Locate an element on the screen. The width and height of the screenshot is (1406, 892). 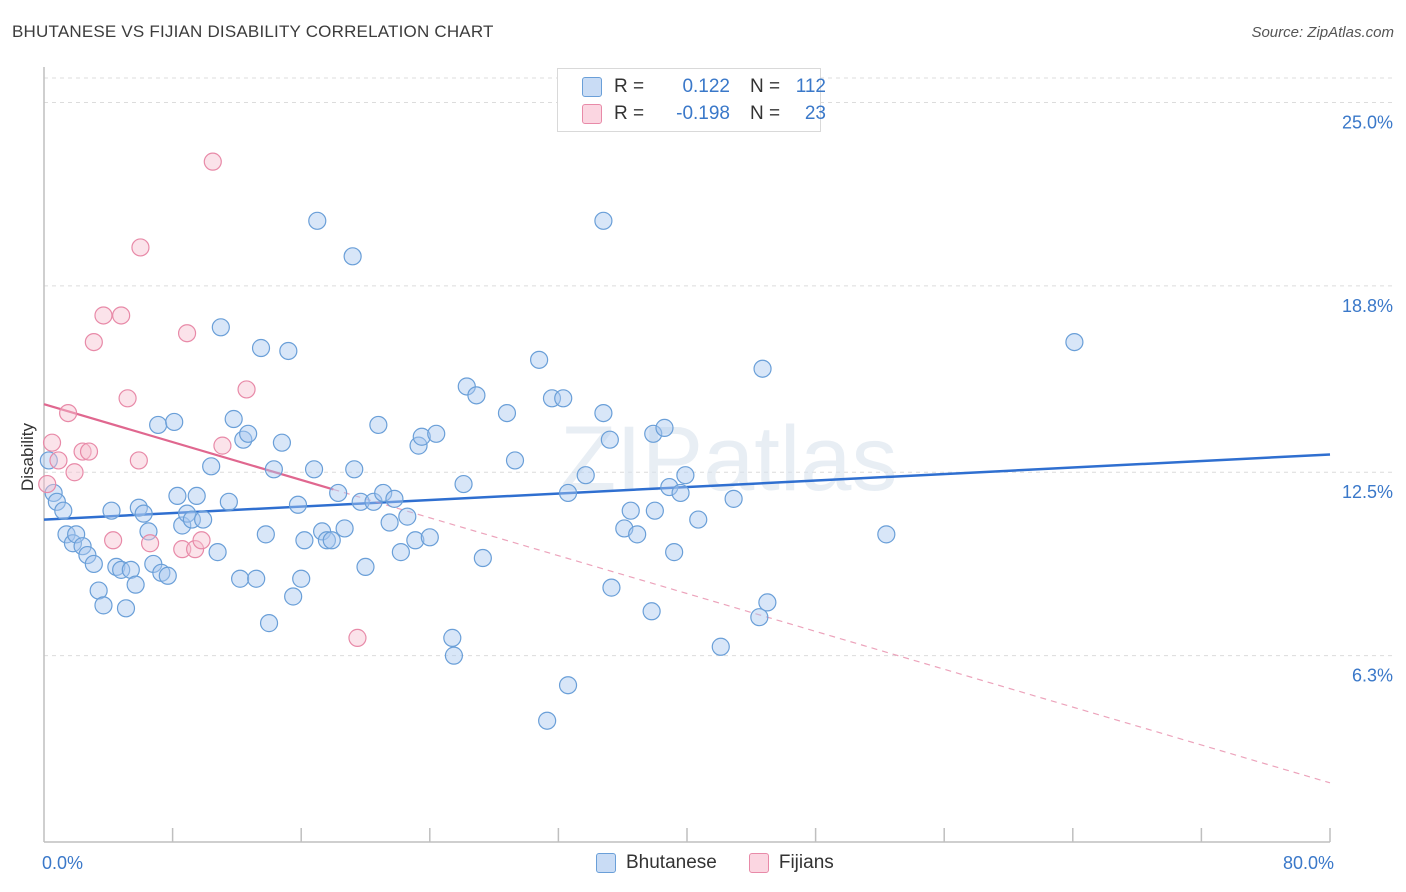
y-tick-label: 12.5% is located at coordinates (1367, 492).